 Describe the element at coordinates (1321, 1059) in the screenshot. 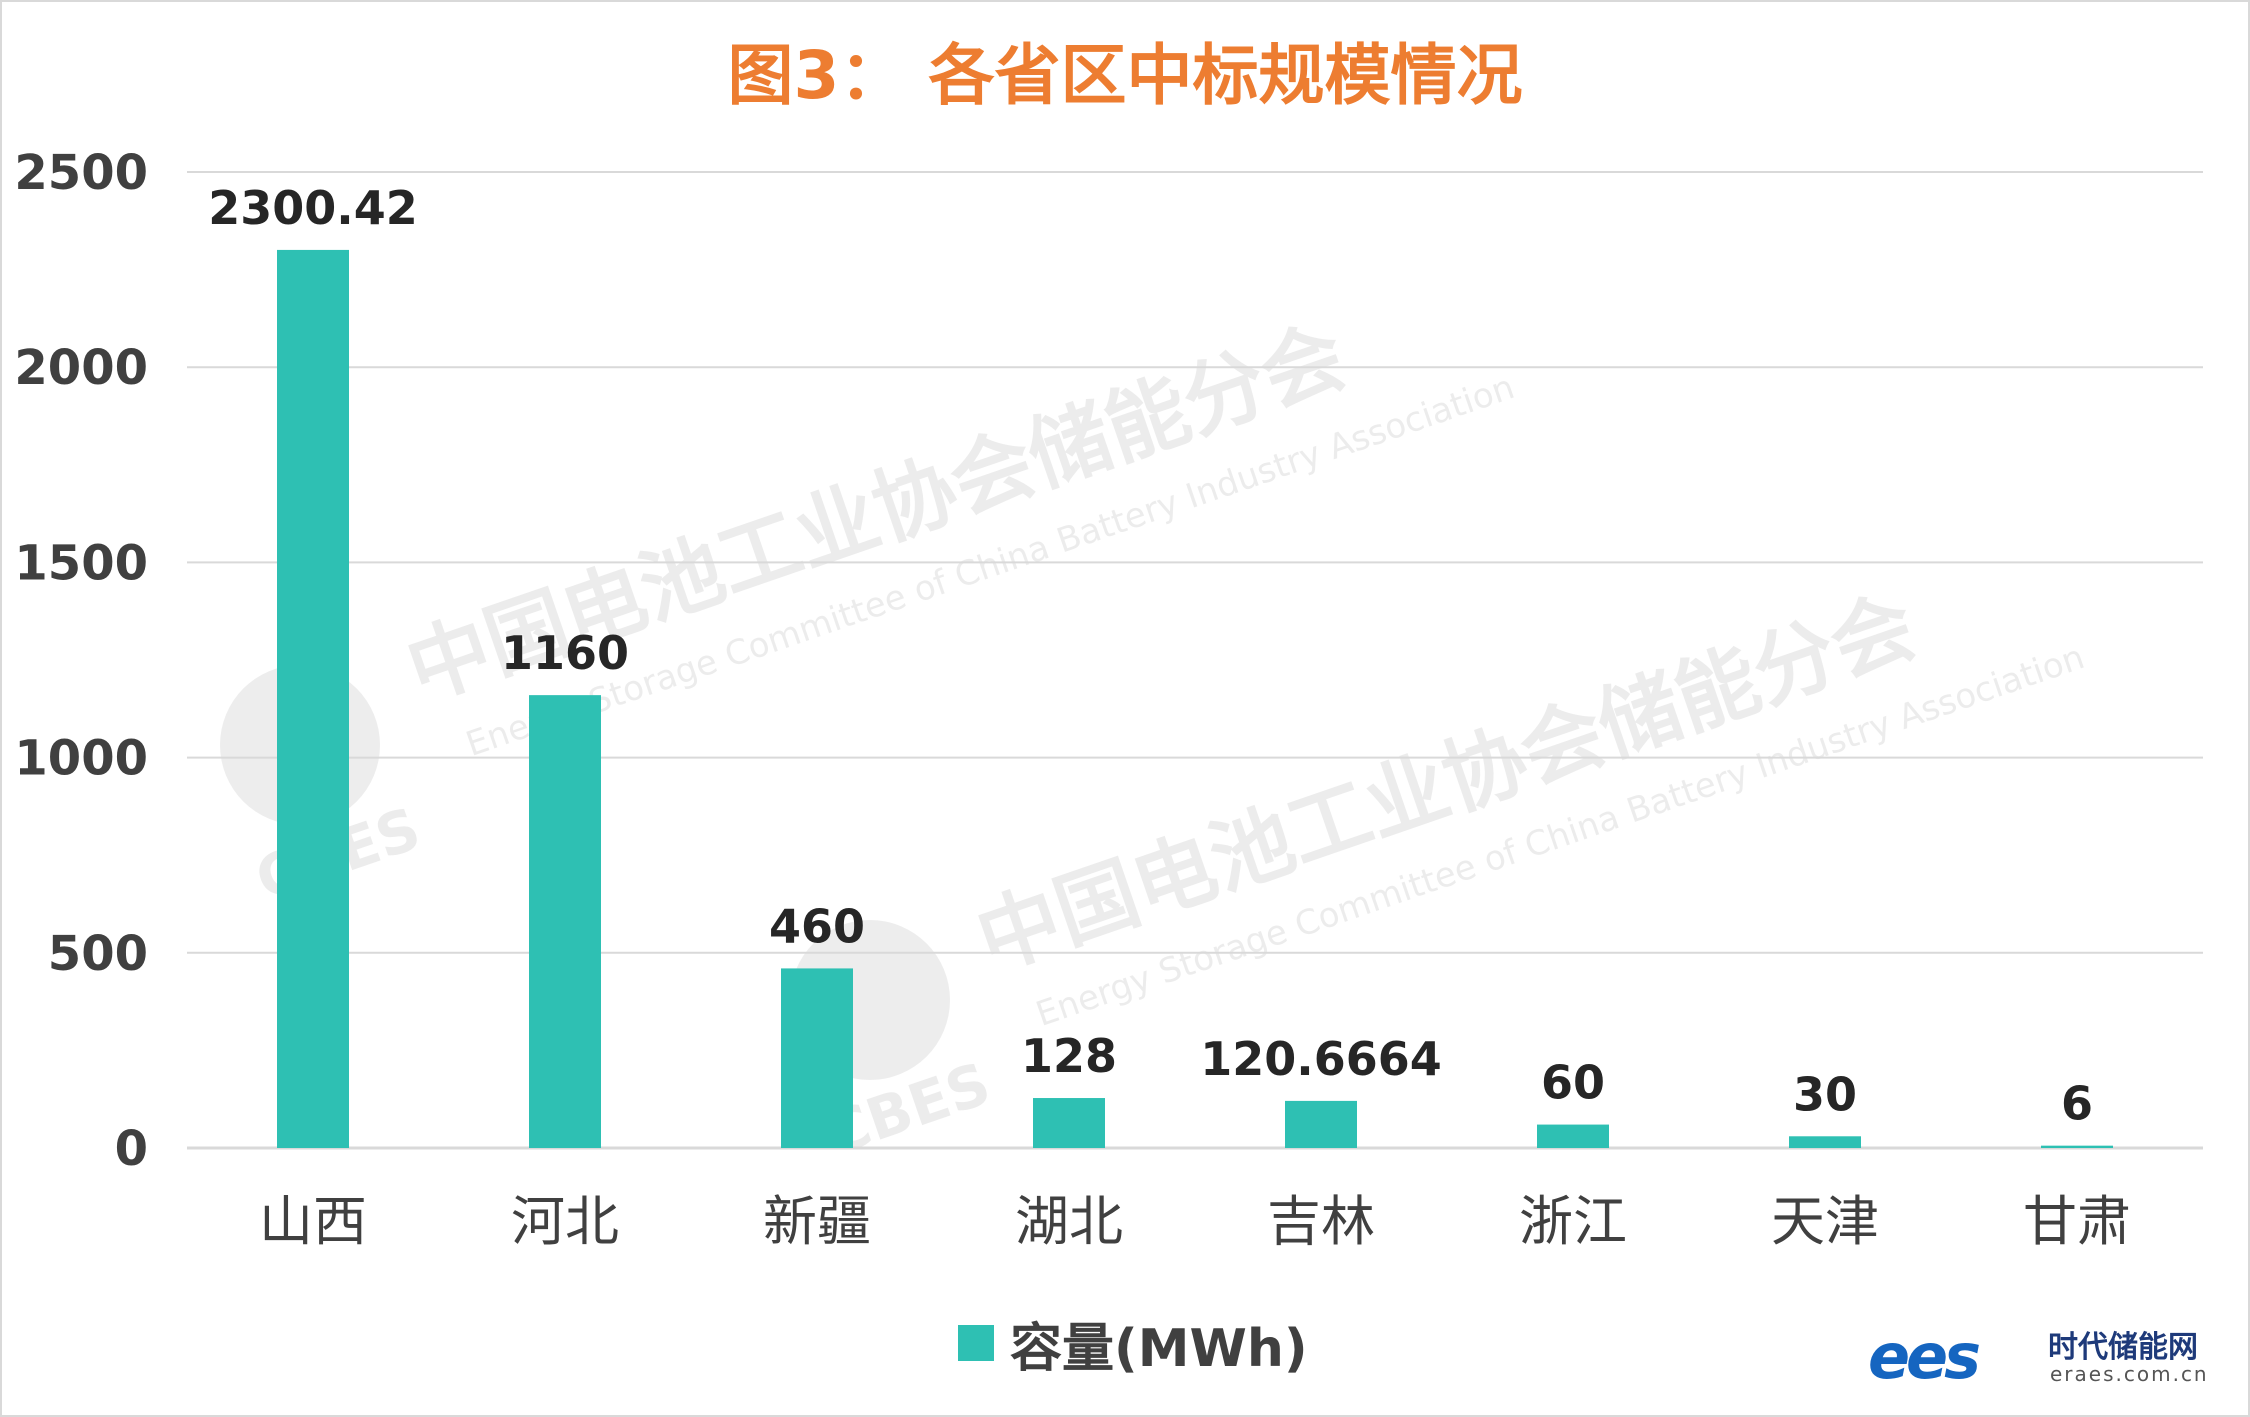

I see `data-label: 120.6664` at that location.